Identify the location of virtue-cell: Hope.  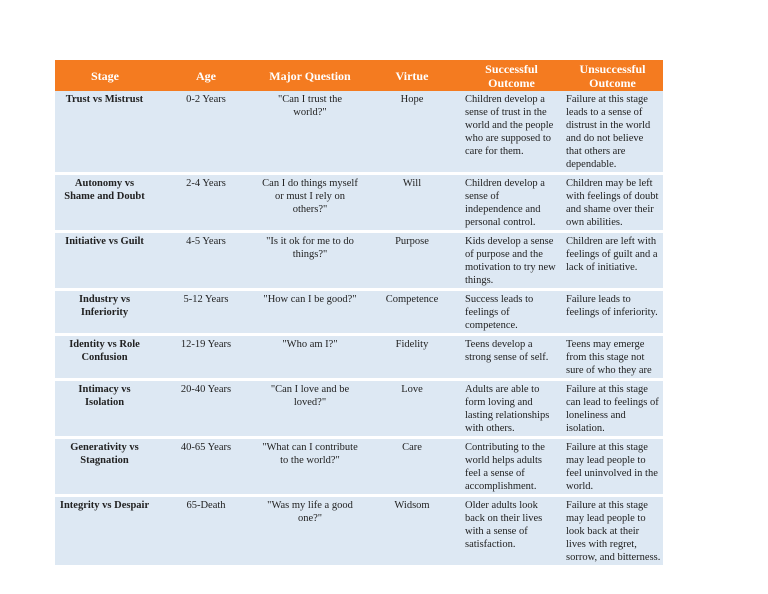
(411, 132).